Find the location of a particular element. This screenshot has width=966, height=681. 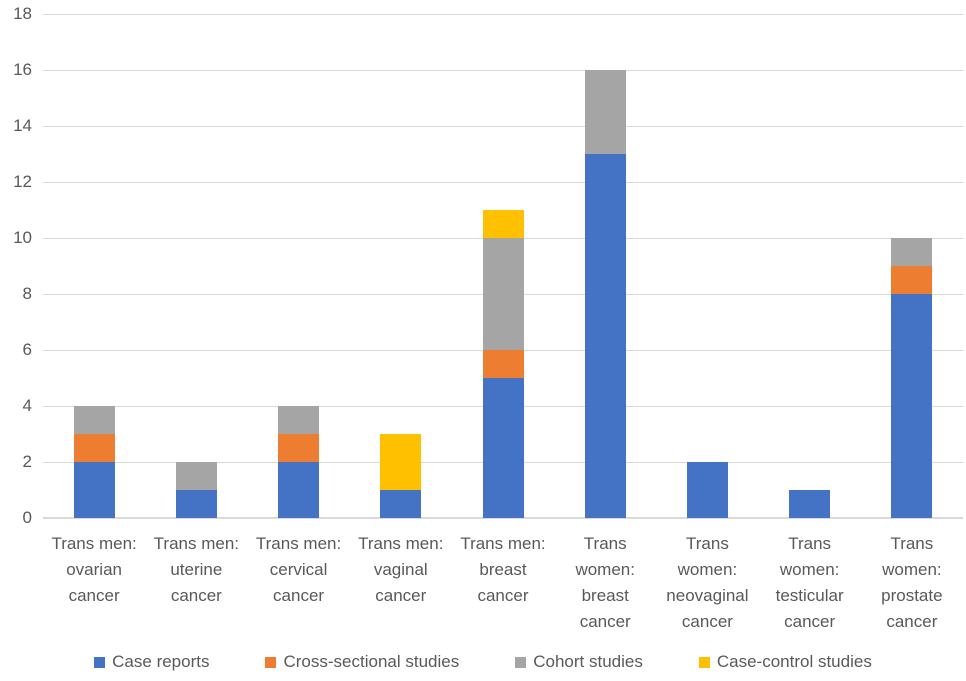

x-axis-category-label: Trans men: uterine cancer is located at coordinates (196, 569).